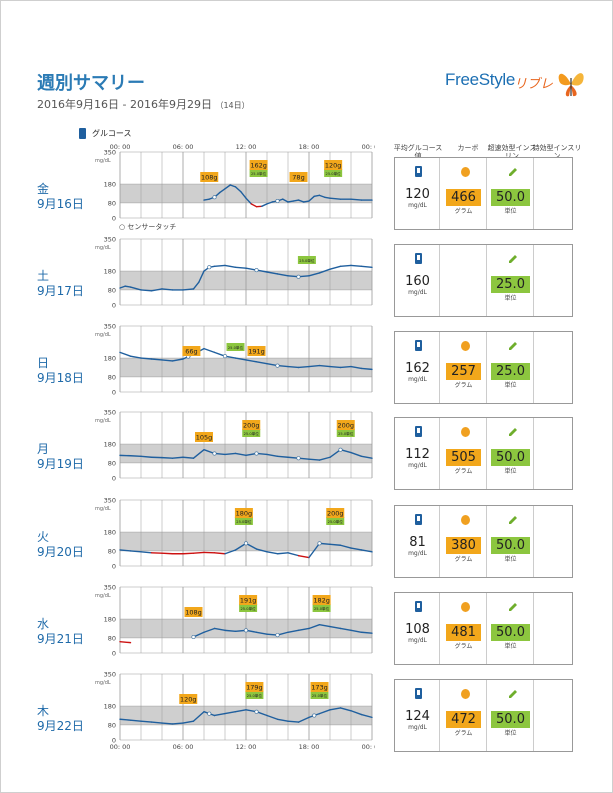 This screenshot has width=613, height=793. What do you see at coordinates (483, 453) in the screenshot?
I see `day-stats-box: 112 mg/dL 505 グラム 50.0 単位` at bounding box center [483, 453].